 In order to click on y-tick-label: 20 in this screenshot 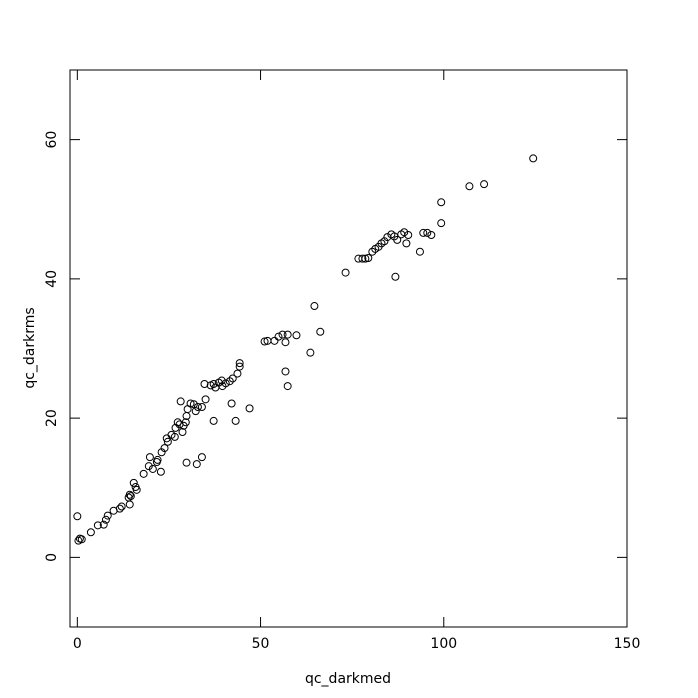, I will do `click(52, 418)`.